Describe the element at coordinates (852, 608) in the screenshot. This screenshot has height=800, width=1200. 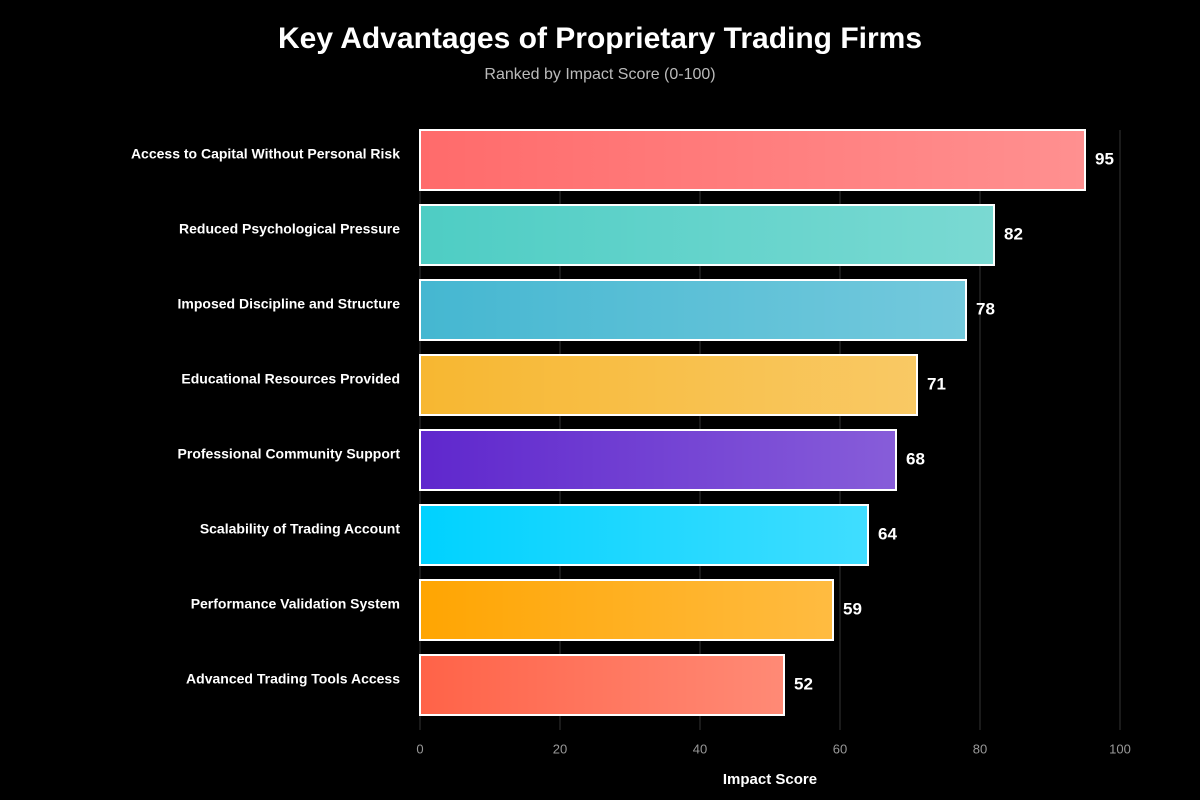
I see `value-label: 59` at that location.